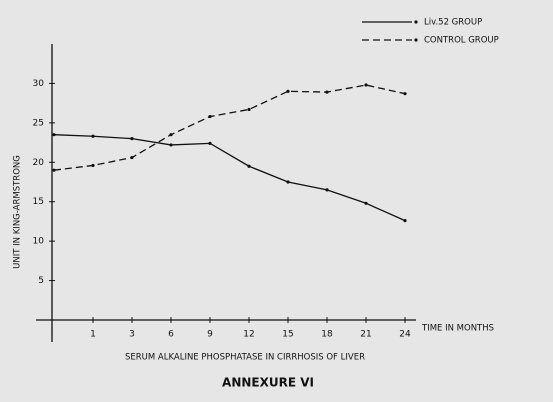 This screenshot has width=553, height=402. I want to click on x-tick-label: 6, so click(171, 335).